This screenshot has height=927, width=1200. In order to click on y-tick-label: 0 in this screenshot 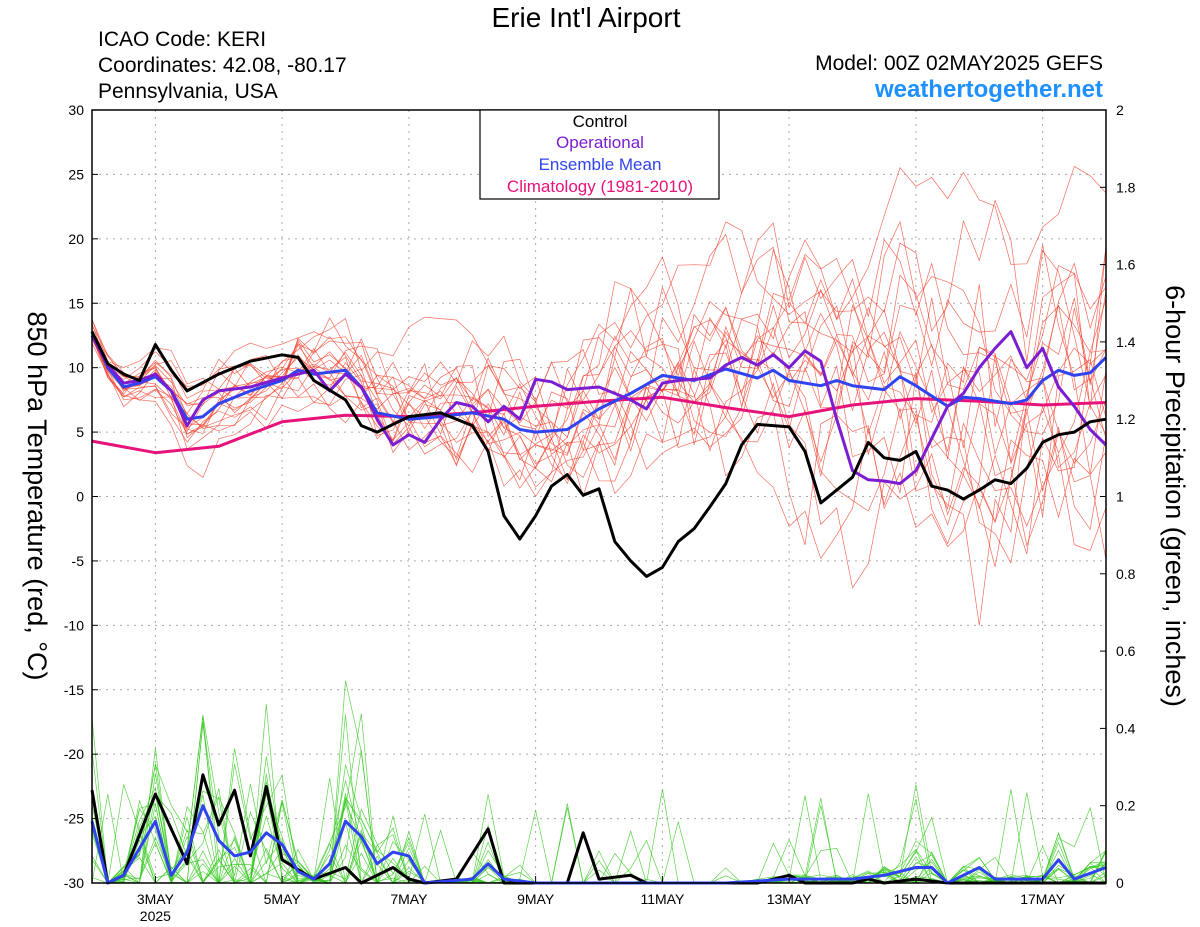, I will do `click(80, 497)`.